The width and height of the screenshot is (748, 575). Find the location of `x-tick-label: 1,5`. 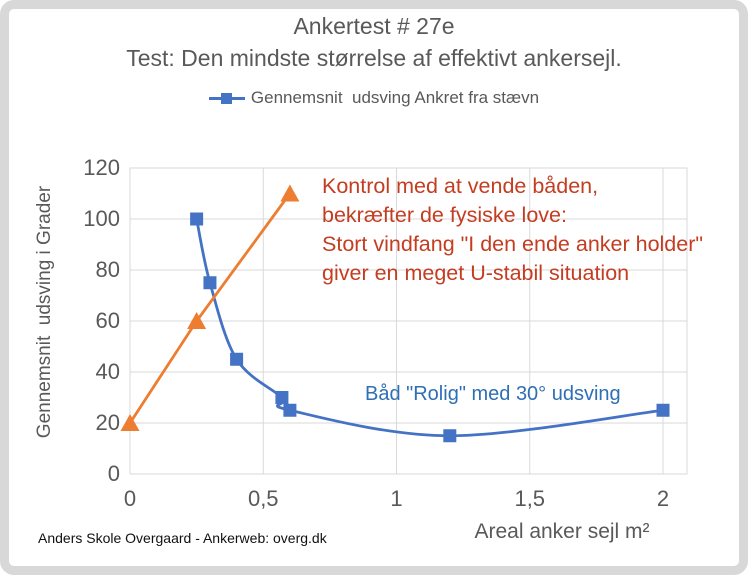

x-tick-label: 1,5 is located at coordinates (530, 498).